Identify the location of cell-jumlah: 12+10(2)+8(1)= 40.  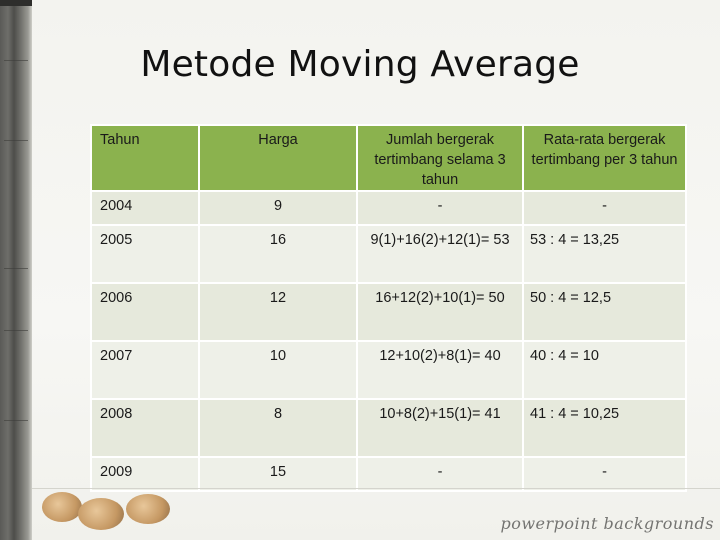
(440, 370).